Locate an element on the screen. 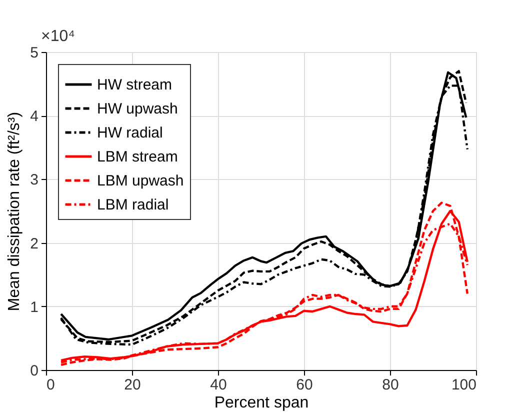  legend-label: HW radial is located at coordinates (130, 133).